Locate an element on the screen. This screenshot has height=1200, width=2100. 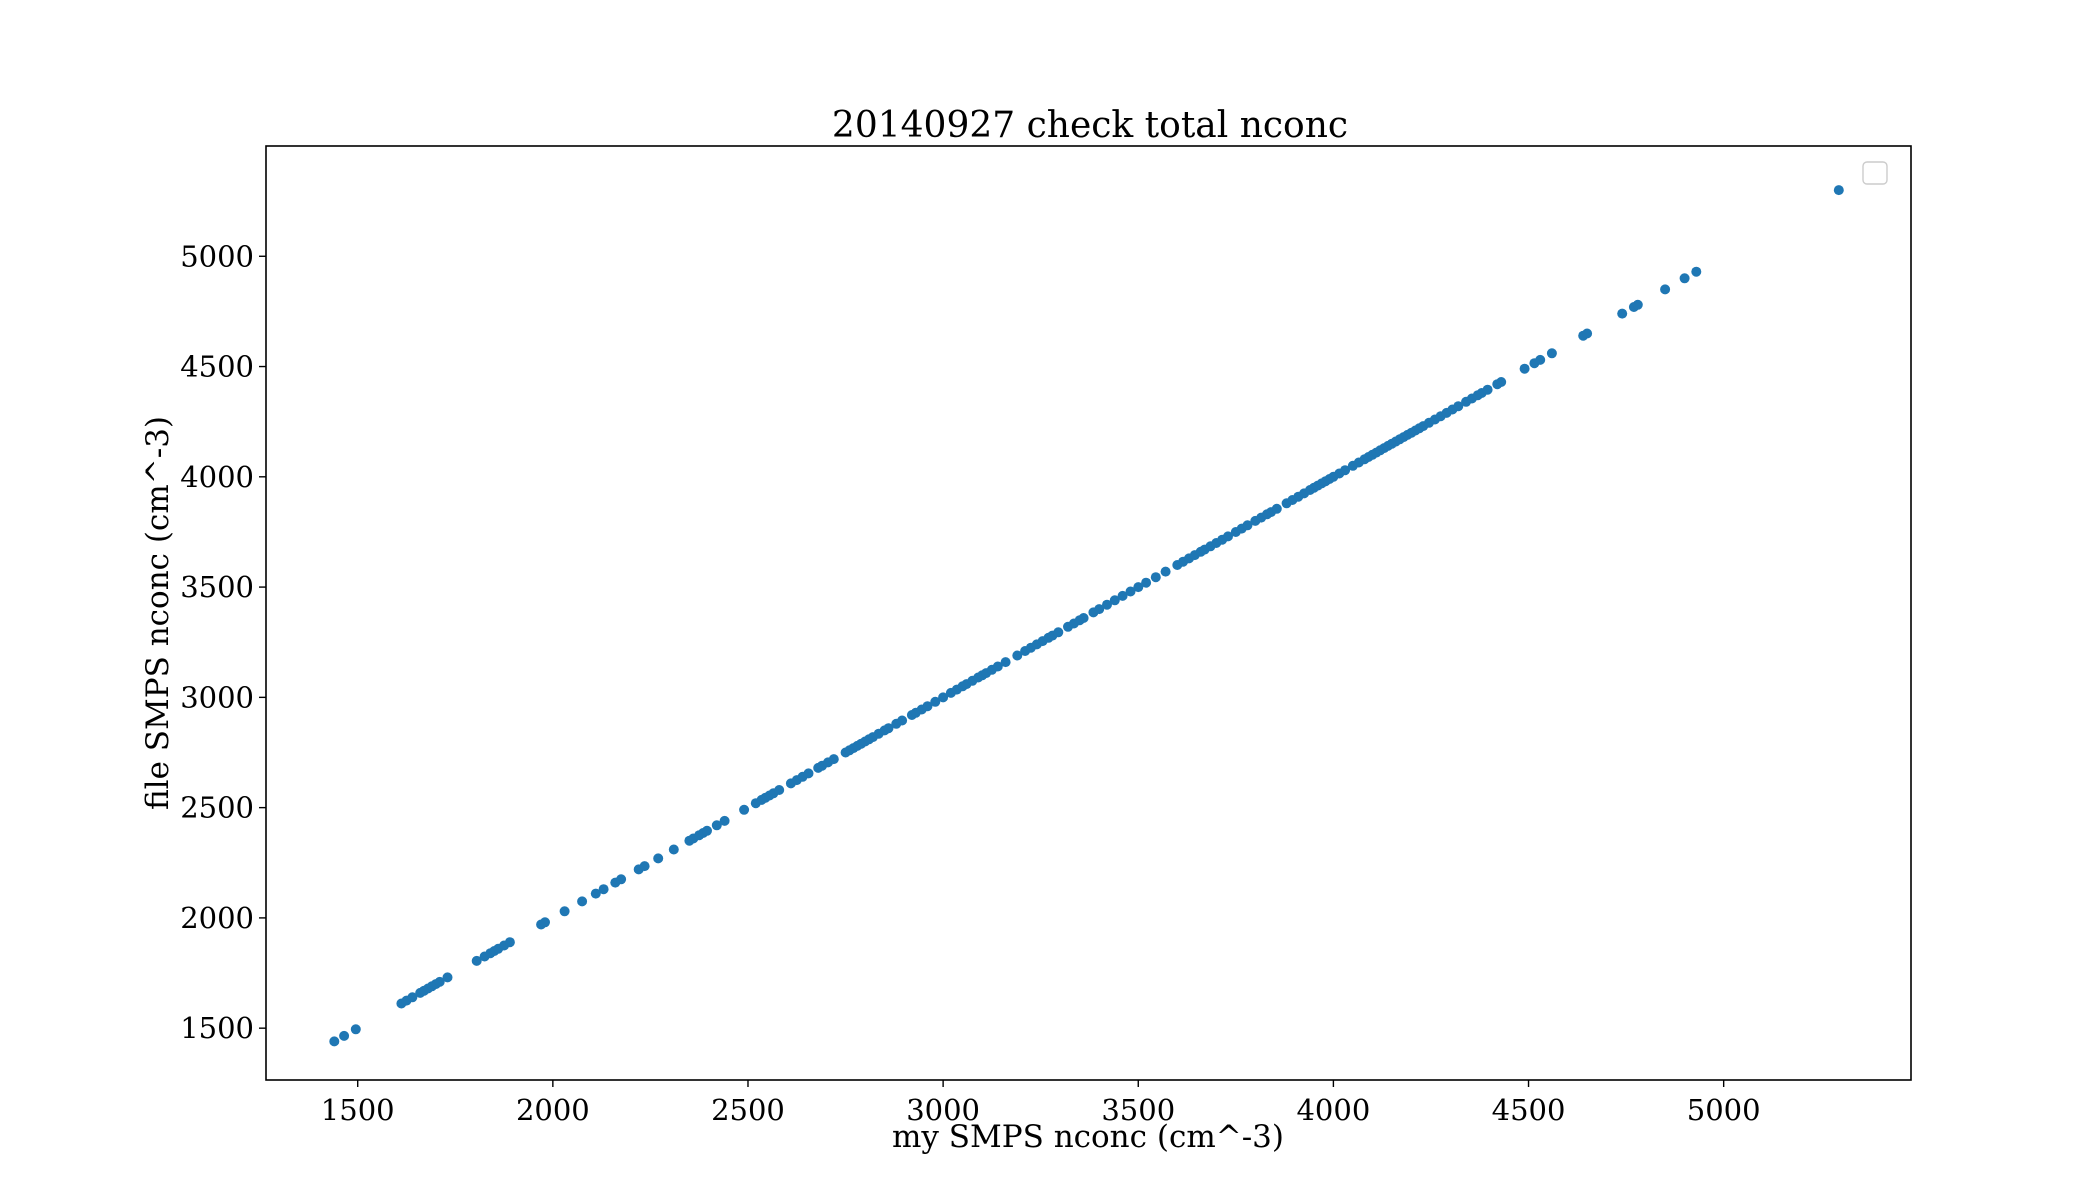
y-tick-label: 3500 is located at coordinates (217, 587).